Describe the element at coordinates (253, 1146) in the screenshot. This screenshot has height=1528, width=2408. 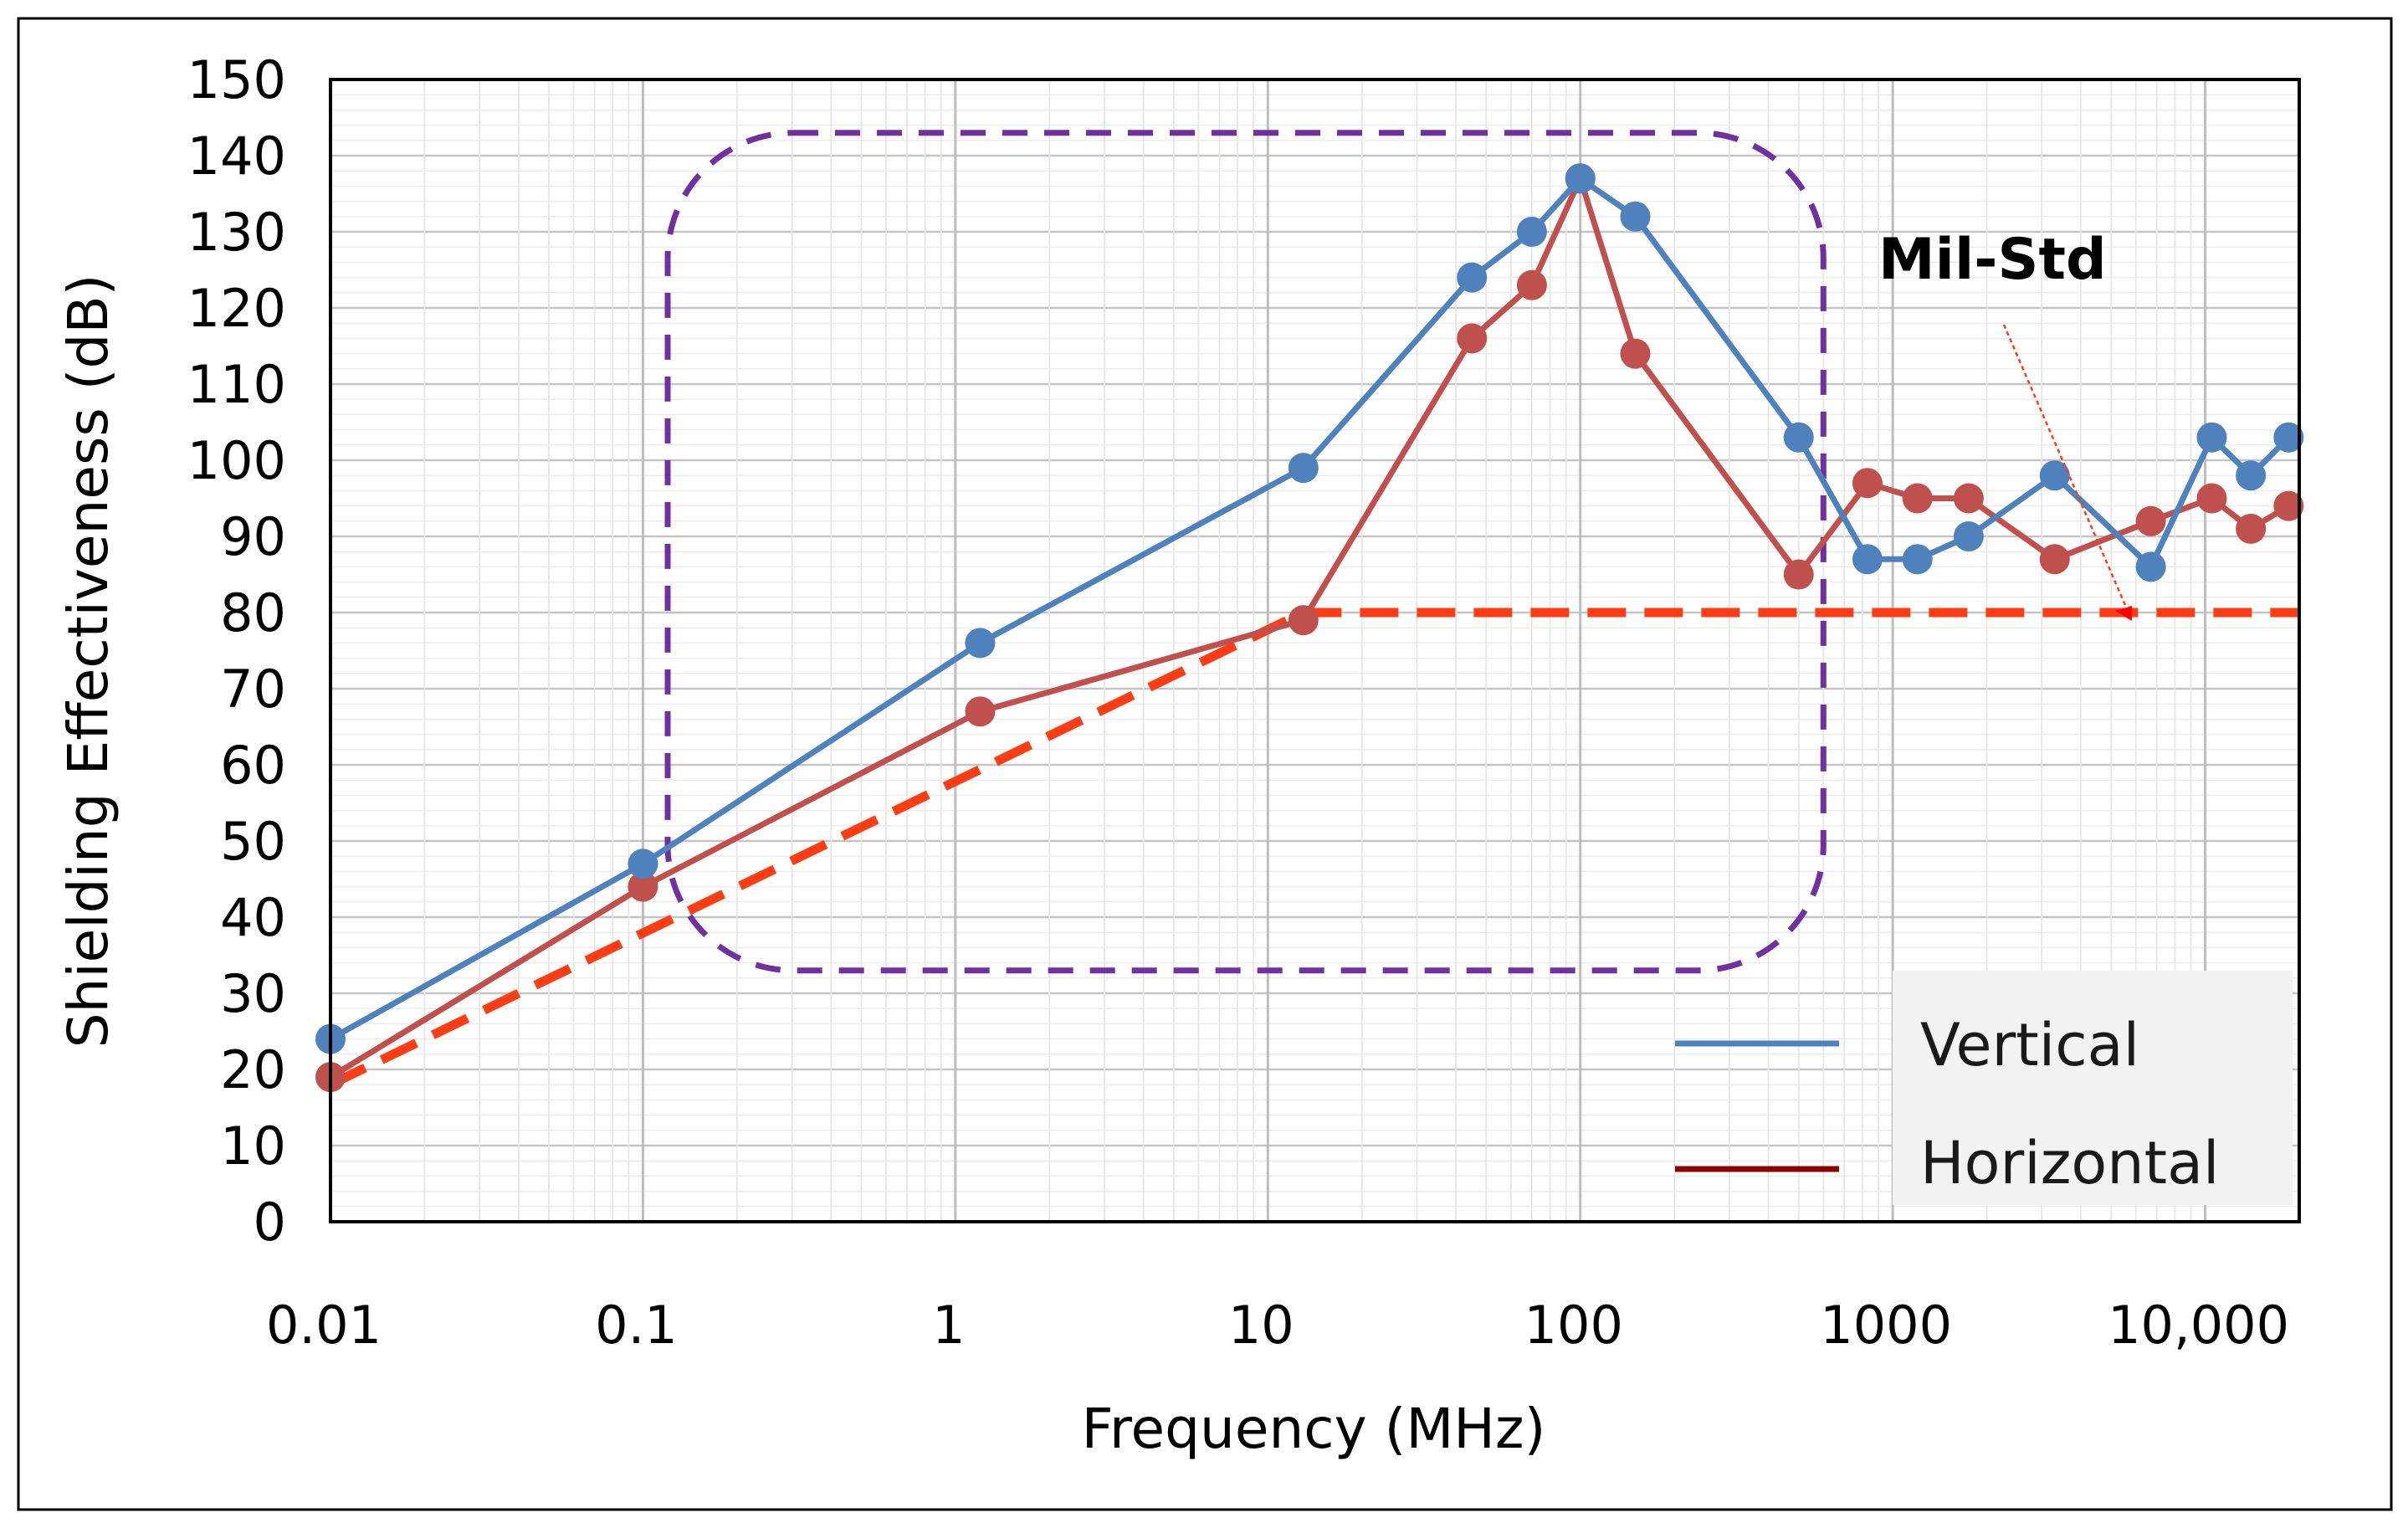
I see `y-tick-label: 10` at that location.